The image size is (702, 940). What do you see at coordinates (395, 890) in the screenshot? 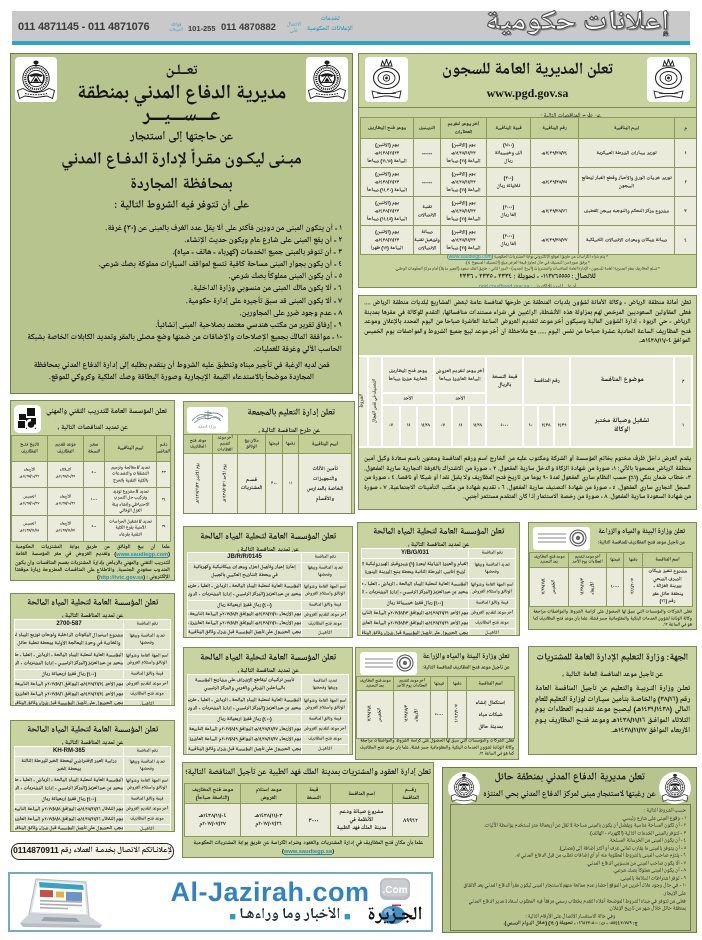
I see `svg-text: .Com` at bounding box center [395, 890].